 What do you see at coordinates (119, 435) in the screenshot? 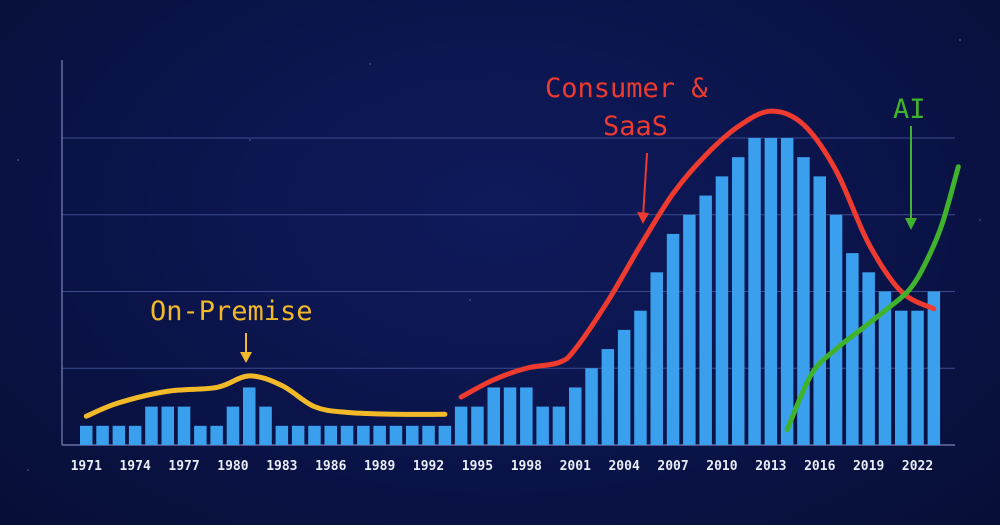
I see `bar-1973` at bounding box center [119, 435].